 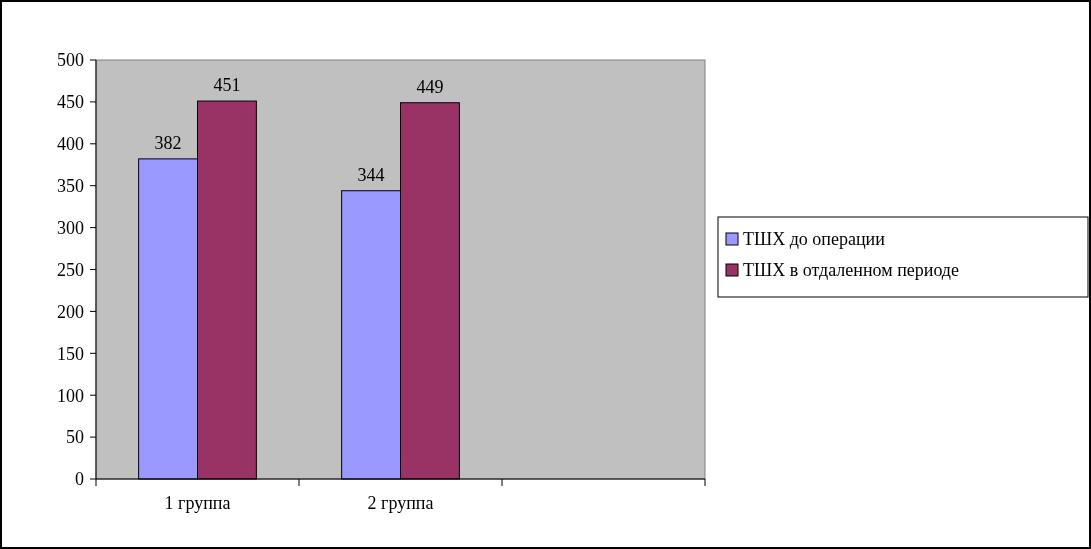 What do you see at coordinates (70, 186) in the screenshot?
I see `y-tick-label: 350` at bounding box center [70, 186].